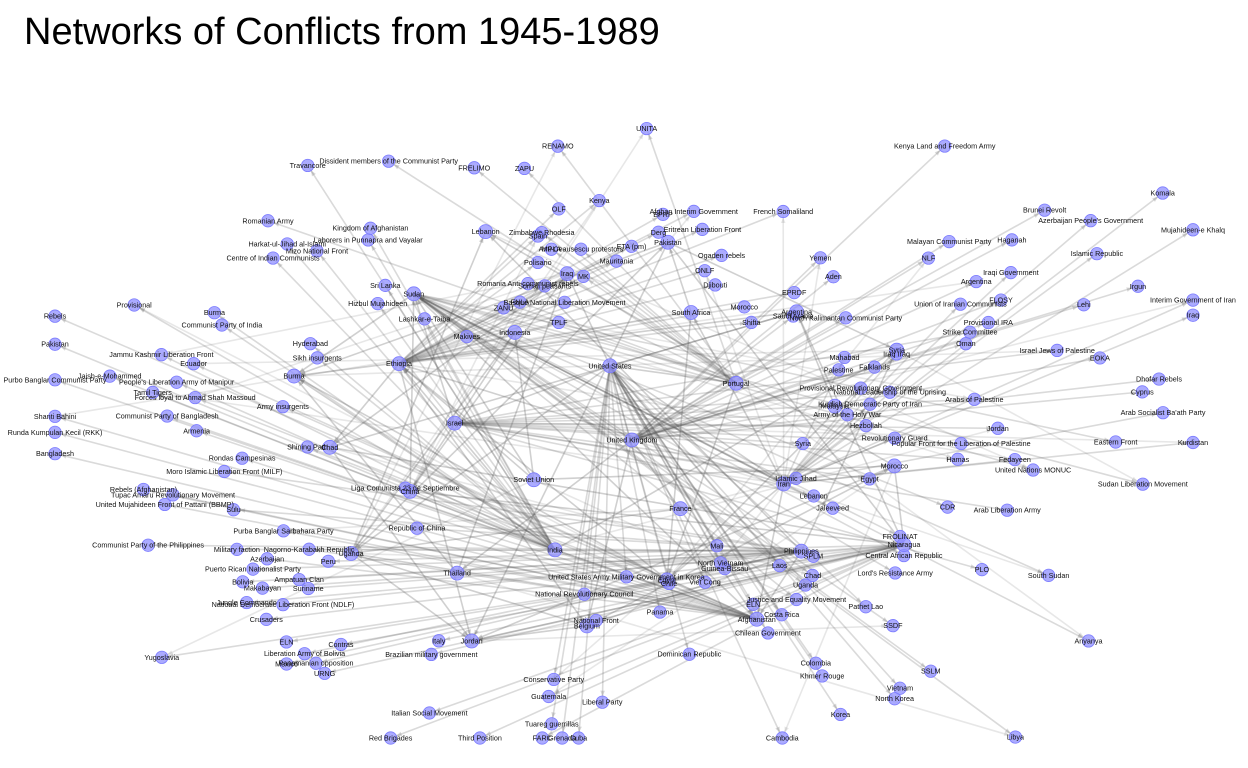  What do you see at coordinates (813, 556) in the screenshot?
I see `node-splm` at bounding box center [813, 556].